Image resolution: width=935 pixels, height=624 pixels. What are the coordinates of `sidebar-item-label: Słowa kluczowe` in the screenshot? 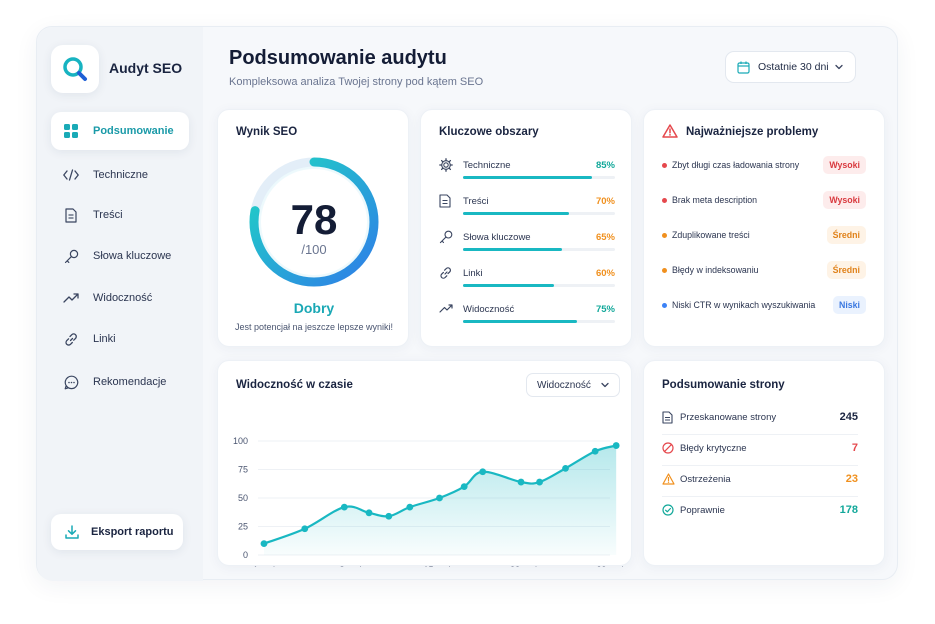 It's located at (132, 256).